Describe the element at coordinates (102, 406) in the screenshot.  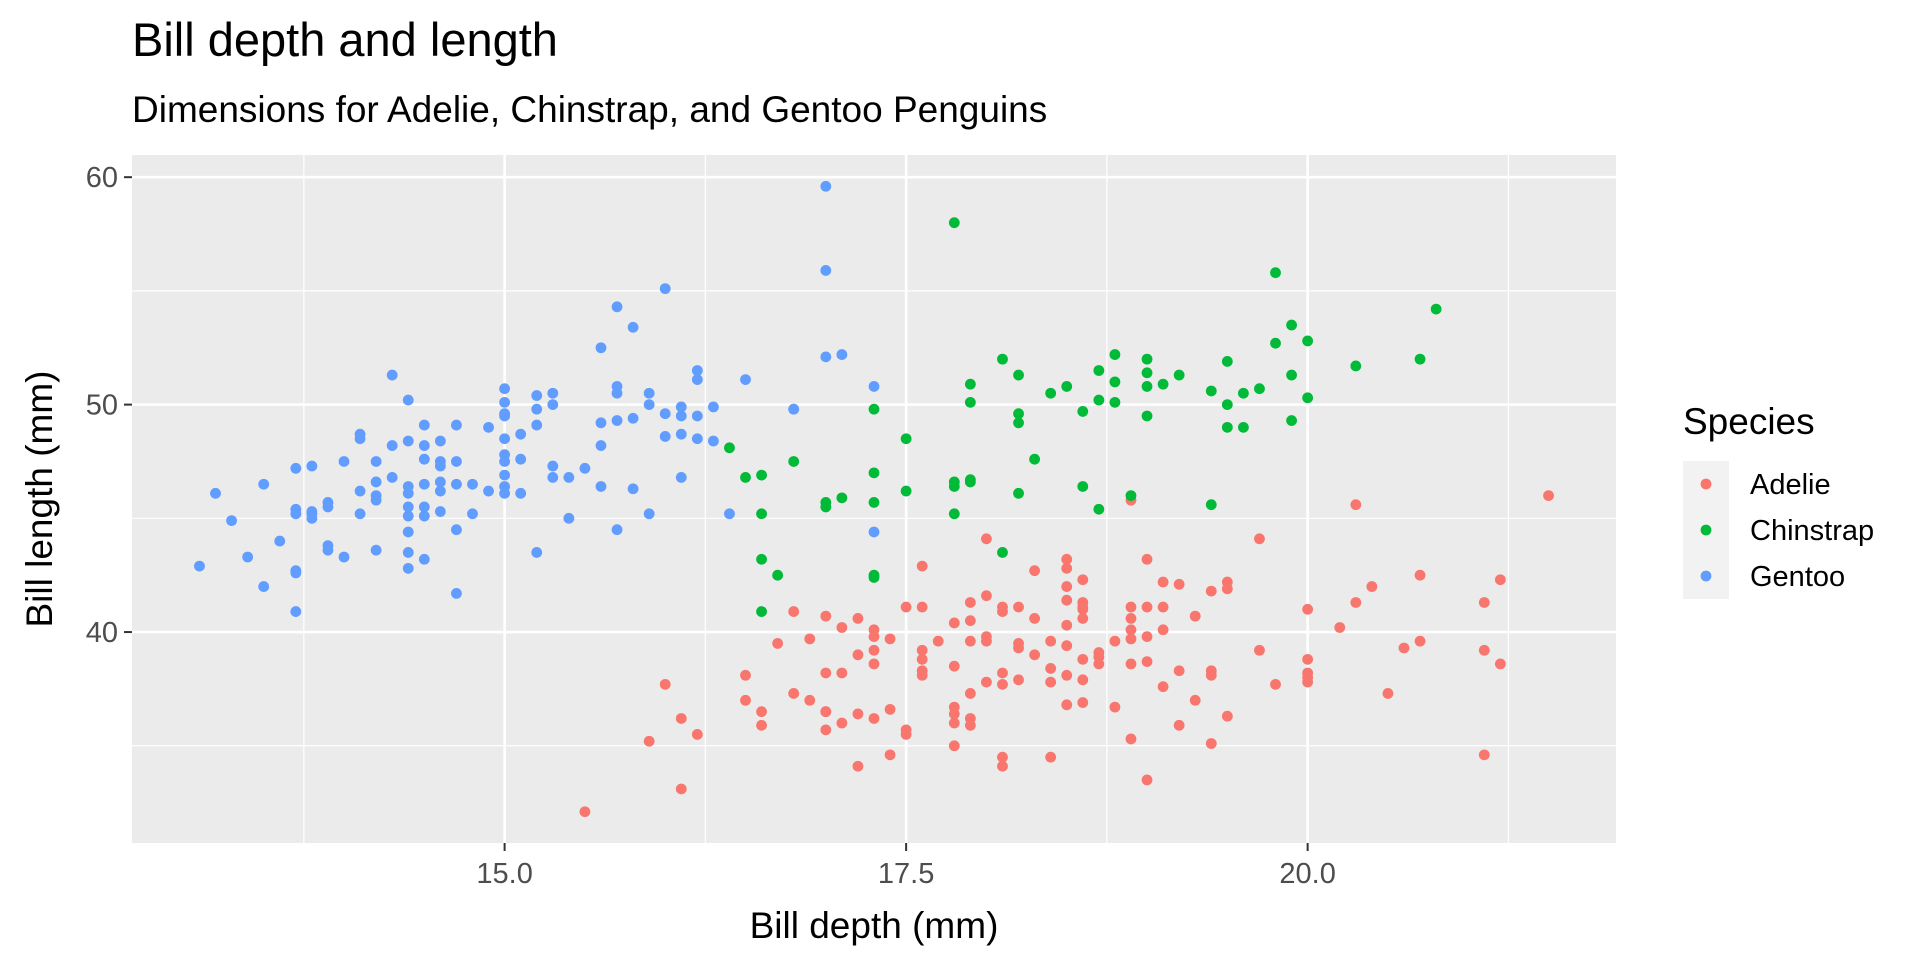
I see `y-tick-label: 50` at that location.